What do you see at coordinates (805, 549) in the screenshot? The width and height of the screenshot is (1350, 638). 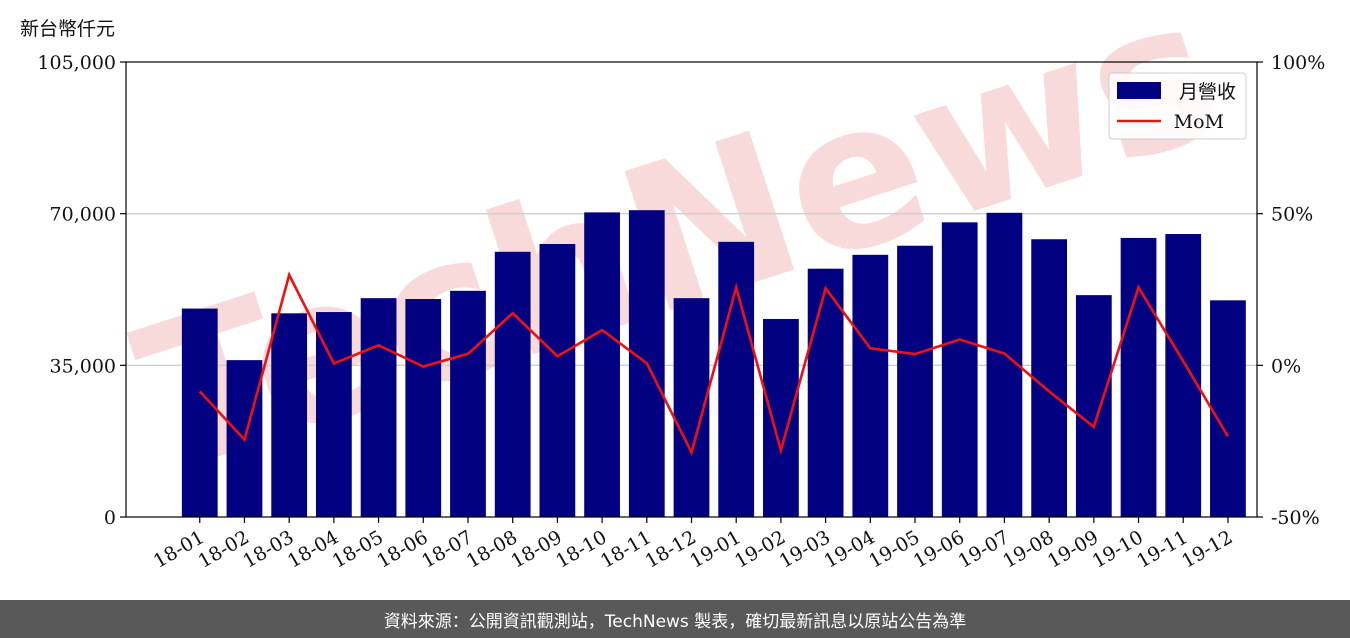 I see `x-tick-label: 19-03` at bounding box center [805, 549].